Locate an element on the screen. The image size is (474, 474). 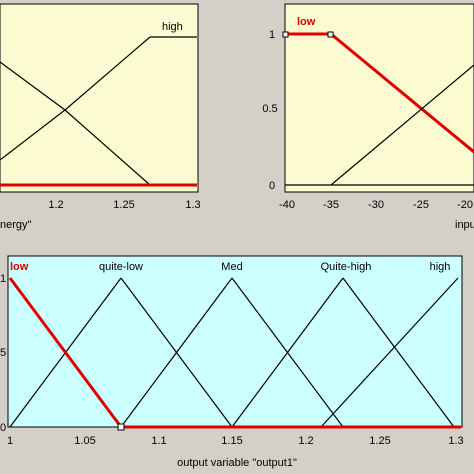
x-tick-1.15: 1.15 is located at coordinates (231, 441).